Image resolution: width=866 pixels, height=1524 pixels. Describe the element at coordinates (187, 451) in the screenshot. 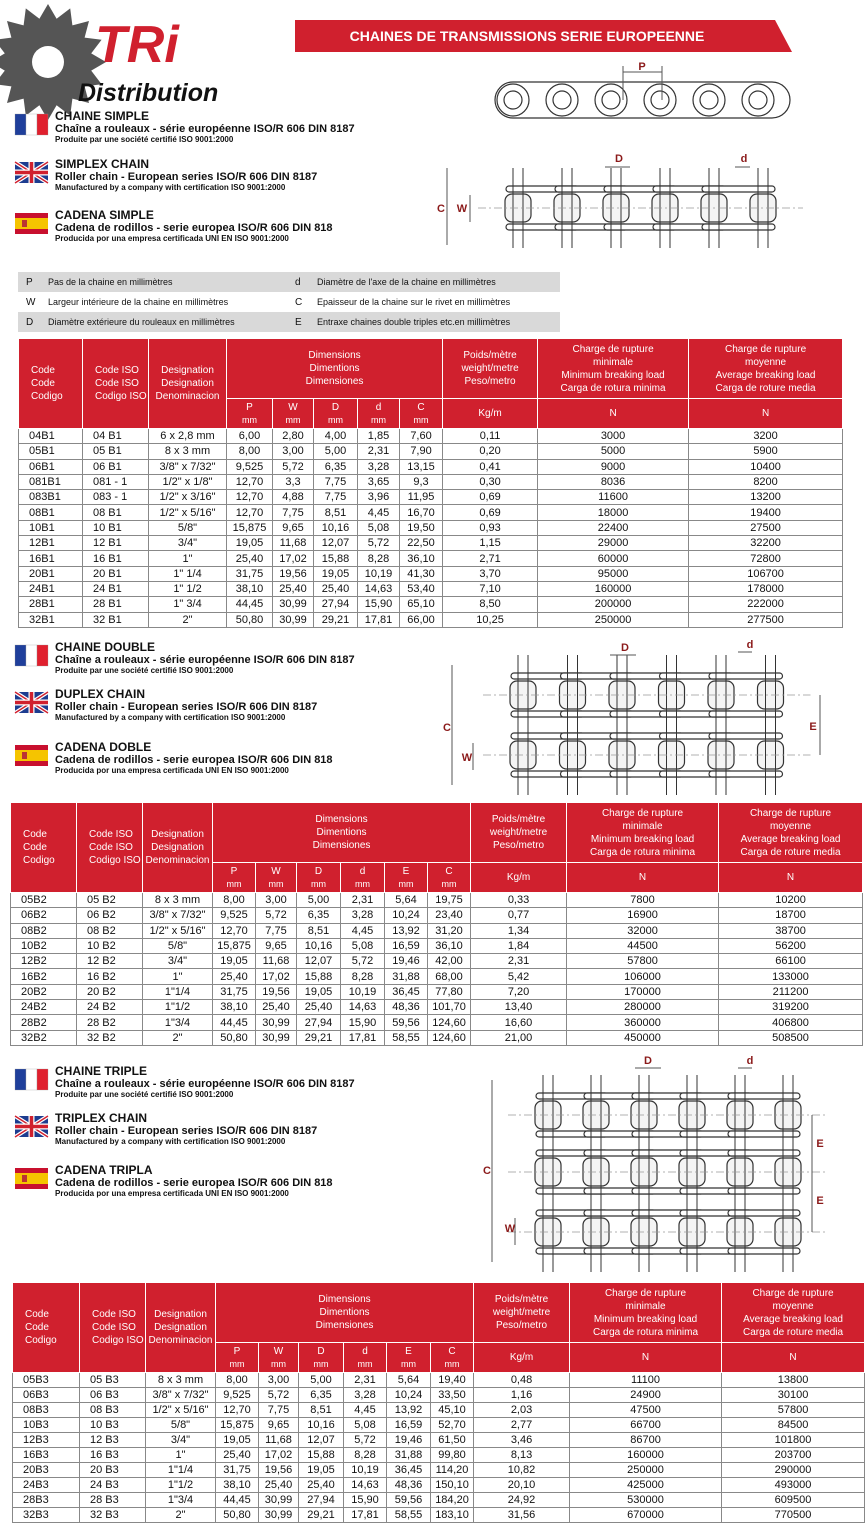

I see `table-cell: 8 x 3 mm` at that location.